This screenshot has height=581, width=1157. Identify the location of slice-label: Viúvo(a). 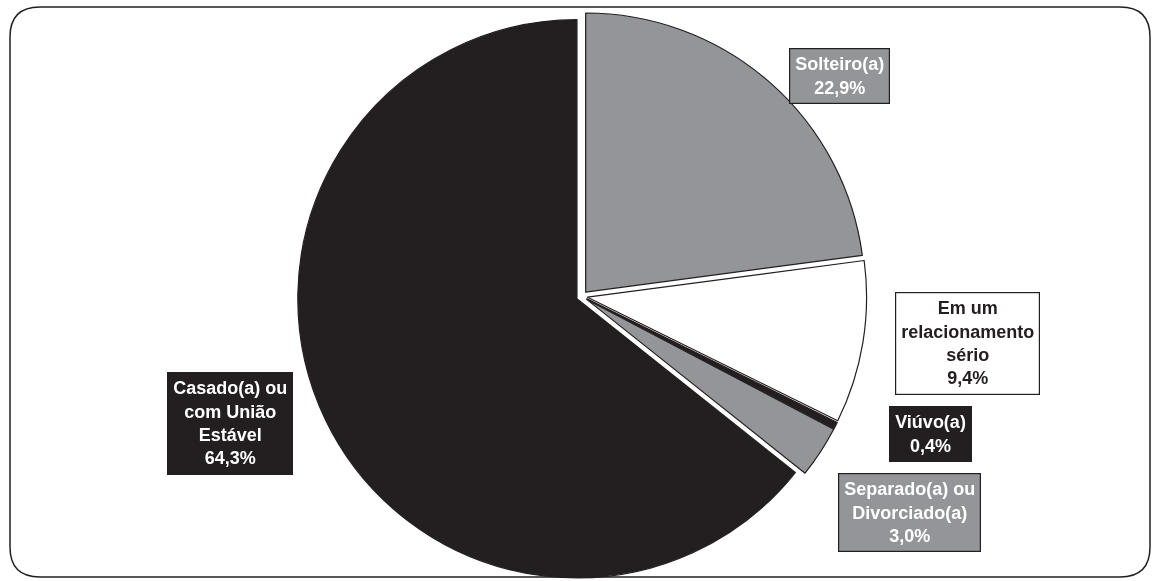
(930, 422).